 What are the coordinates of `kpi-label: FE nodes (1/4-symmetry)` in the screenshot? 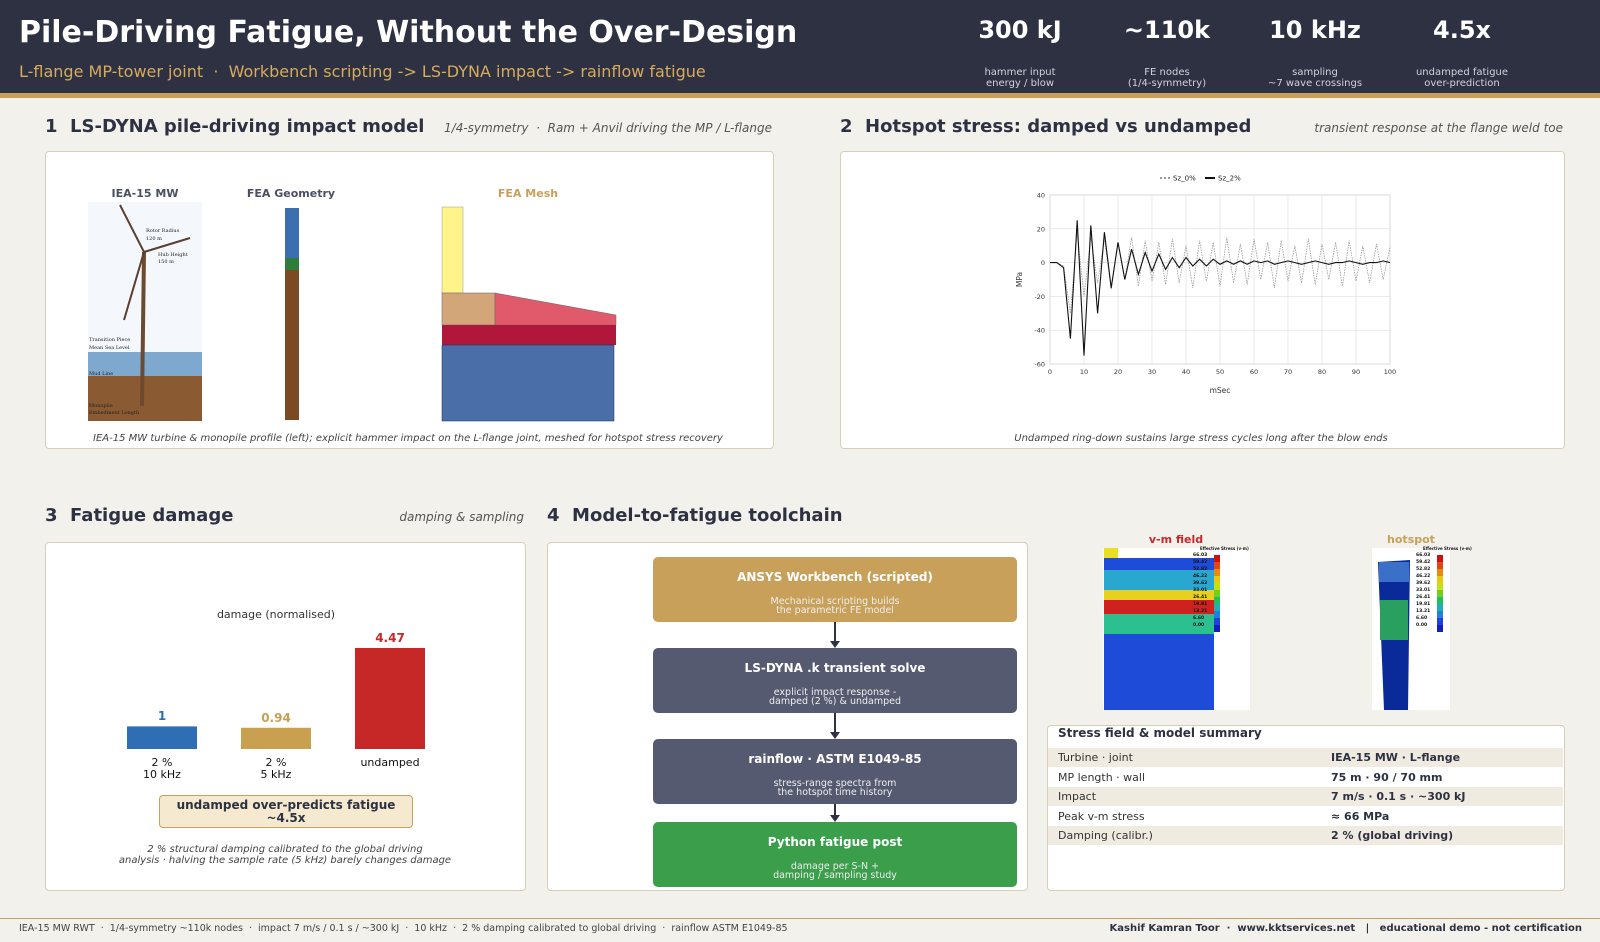 It's located at (1167, 78).